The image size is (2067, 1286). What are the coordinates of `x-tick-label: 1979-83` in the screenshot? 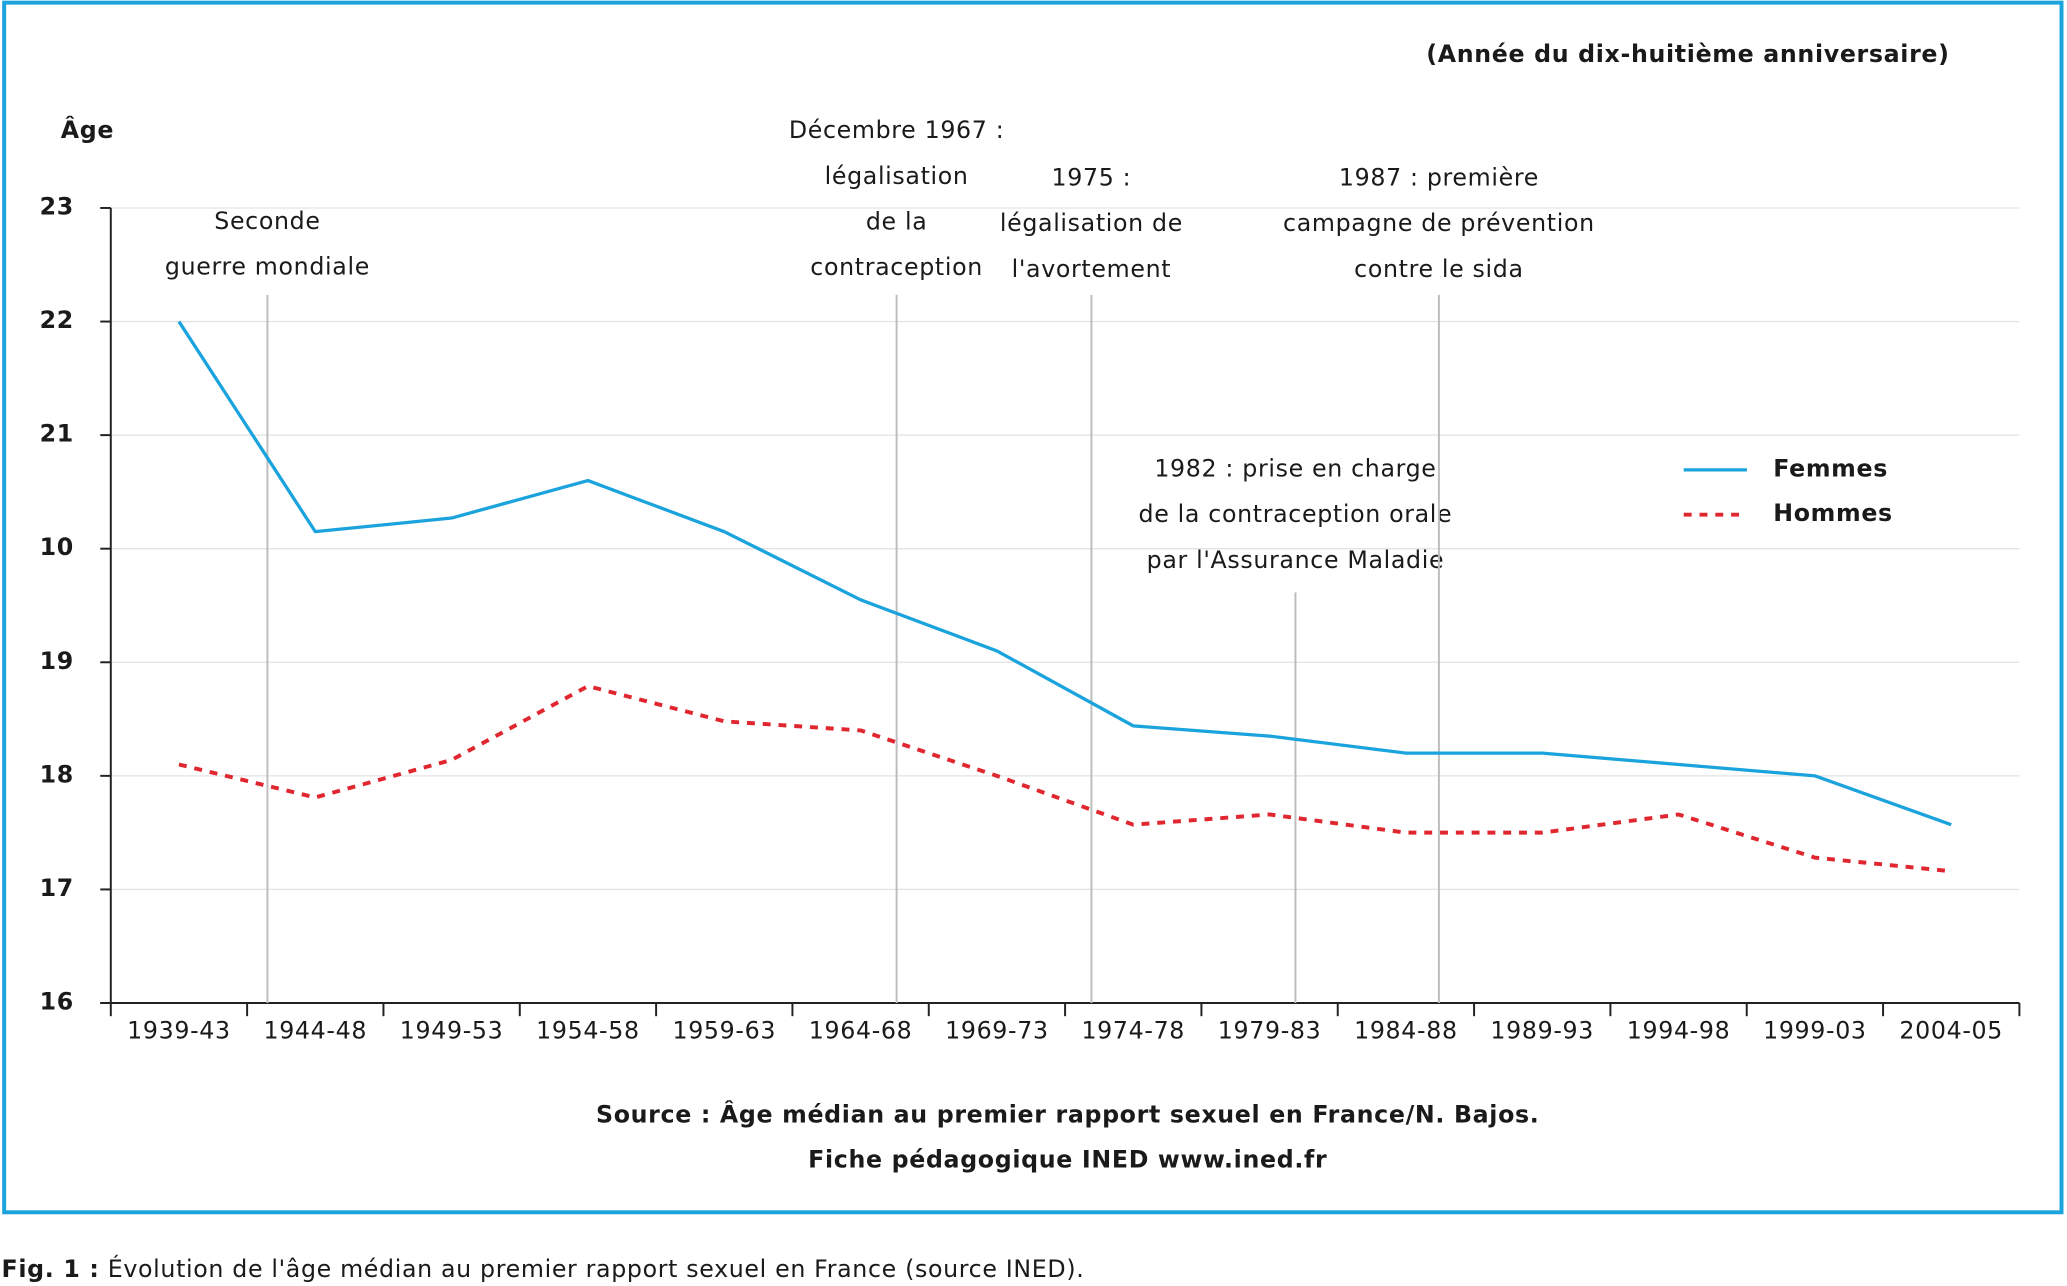 It's located at (1270, 1030).